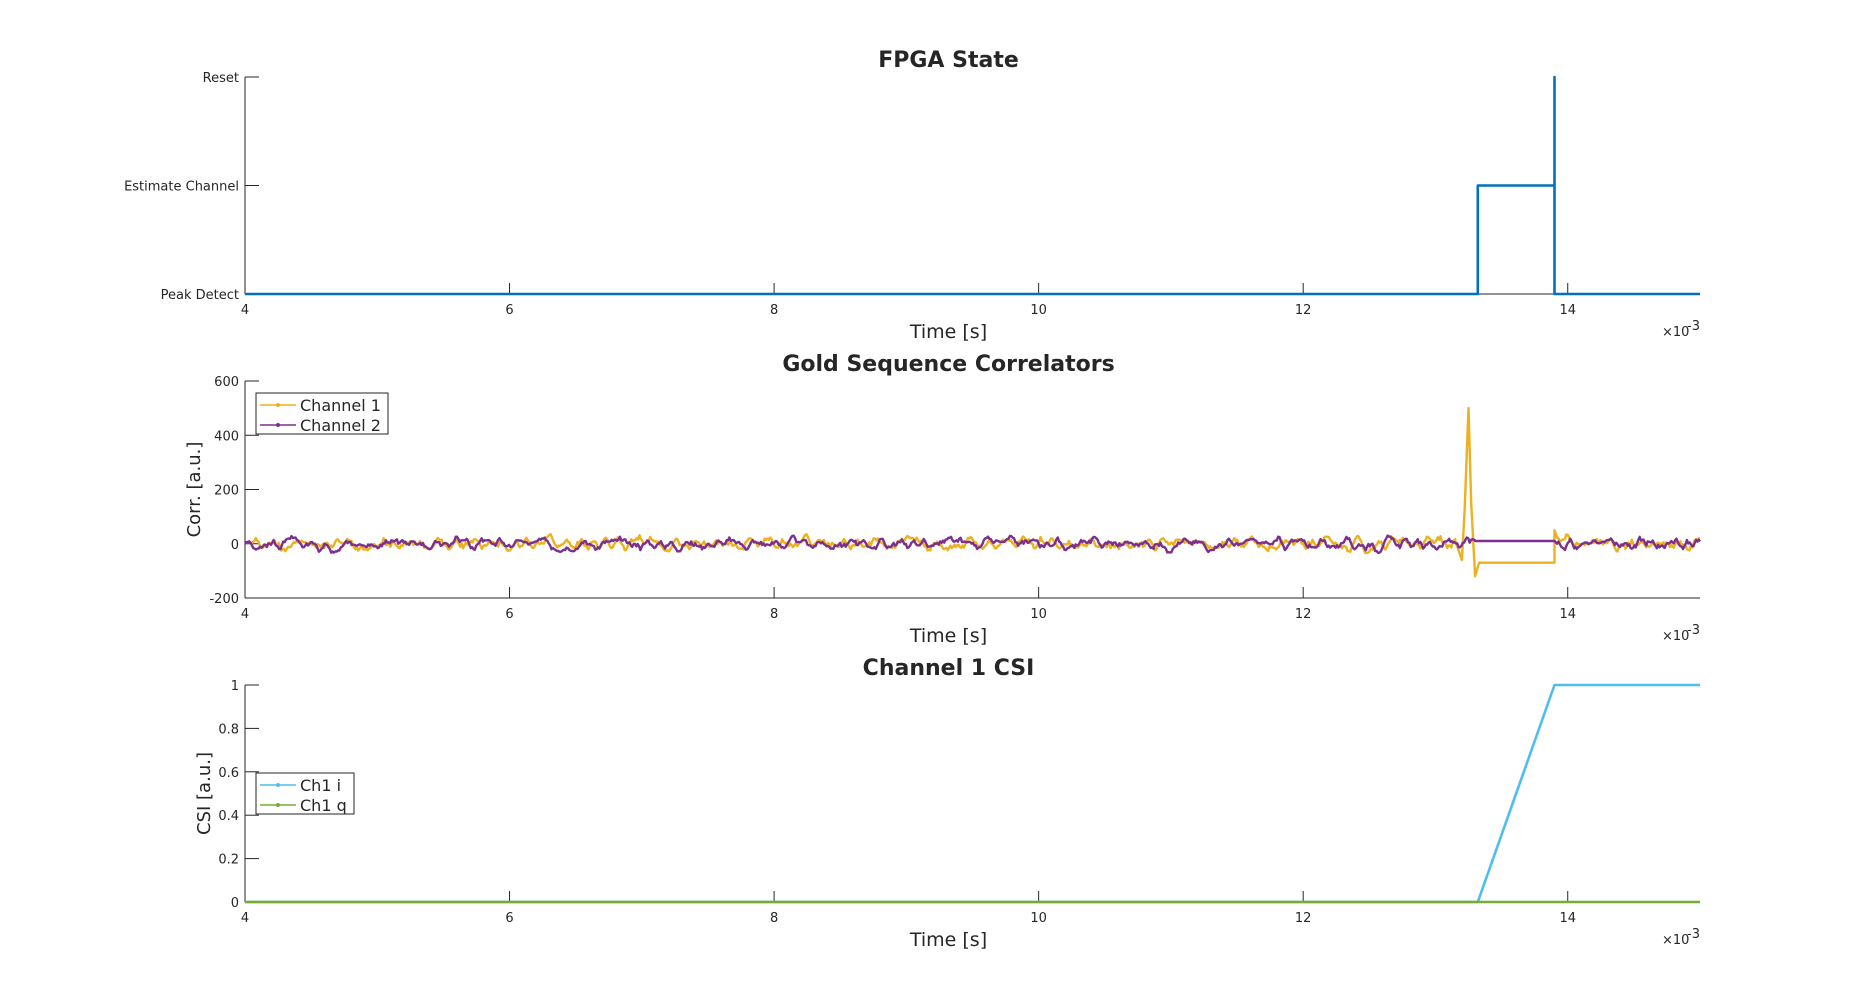 The height and width of the screenshot is (1001, 1855). Describe the element at coordinates (509, 614) in the screenshot. I see `panel2-x-tick-label: 6` at that location.